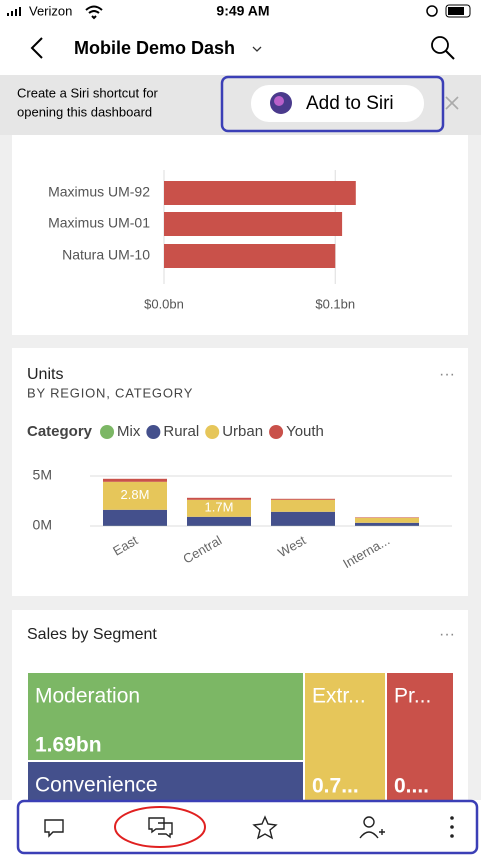 The width and height of the screenshot is (481, 855). Describe the element at coordinates (372, 827) in the screenshot. I see `share-button` at that location.